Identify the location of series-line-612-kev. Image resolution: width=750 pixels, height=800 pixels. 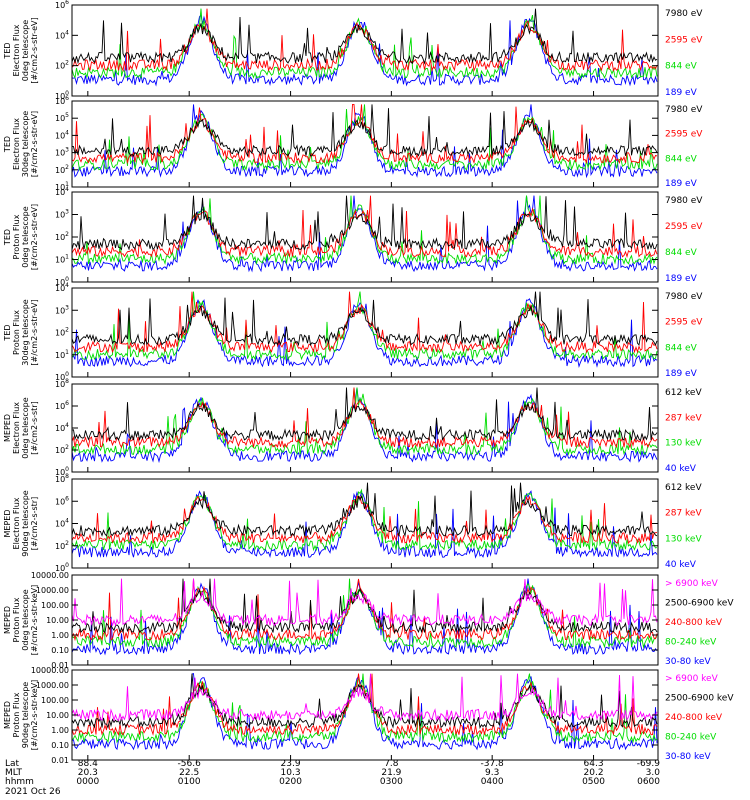
(365, 414).